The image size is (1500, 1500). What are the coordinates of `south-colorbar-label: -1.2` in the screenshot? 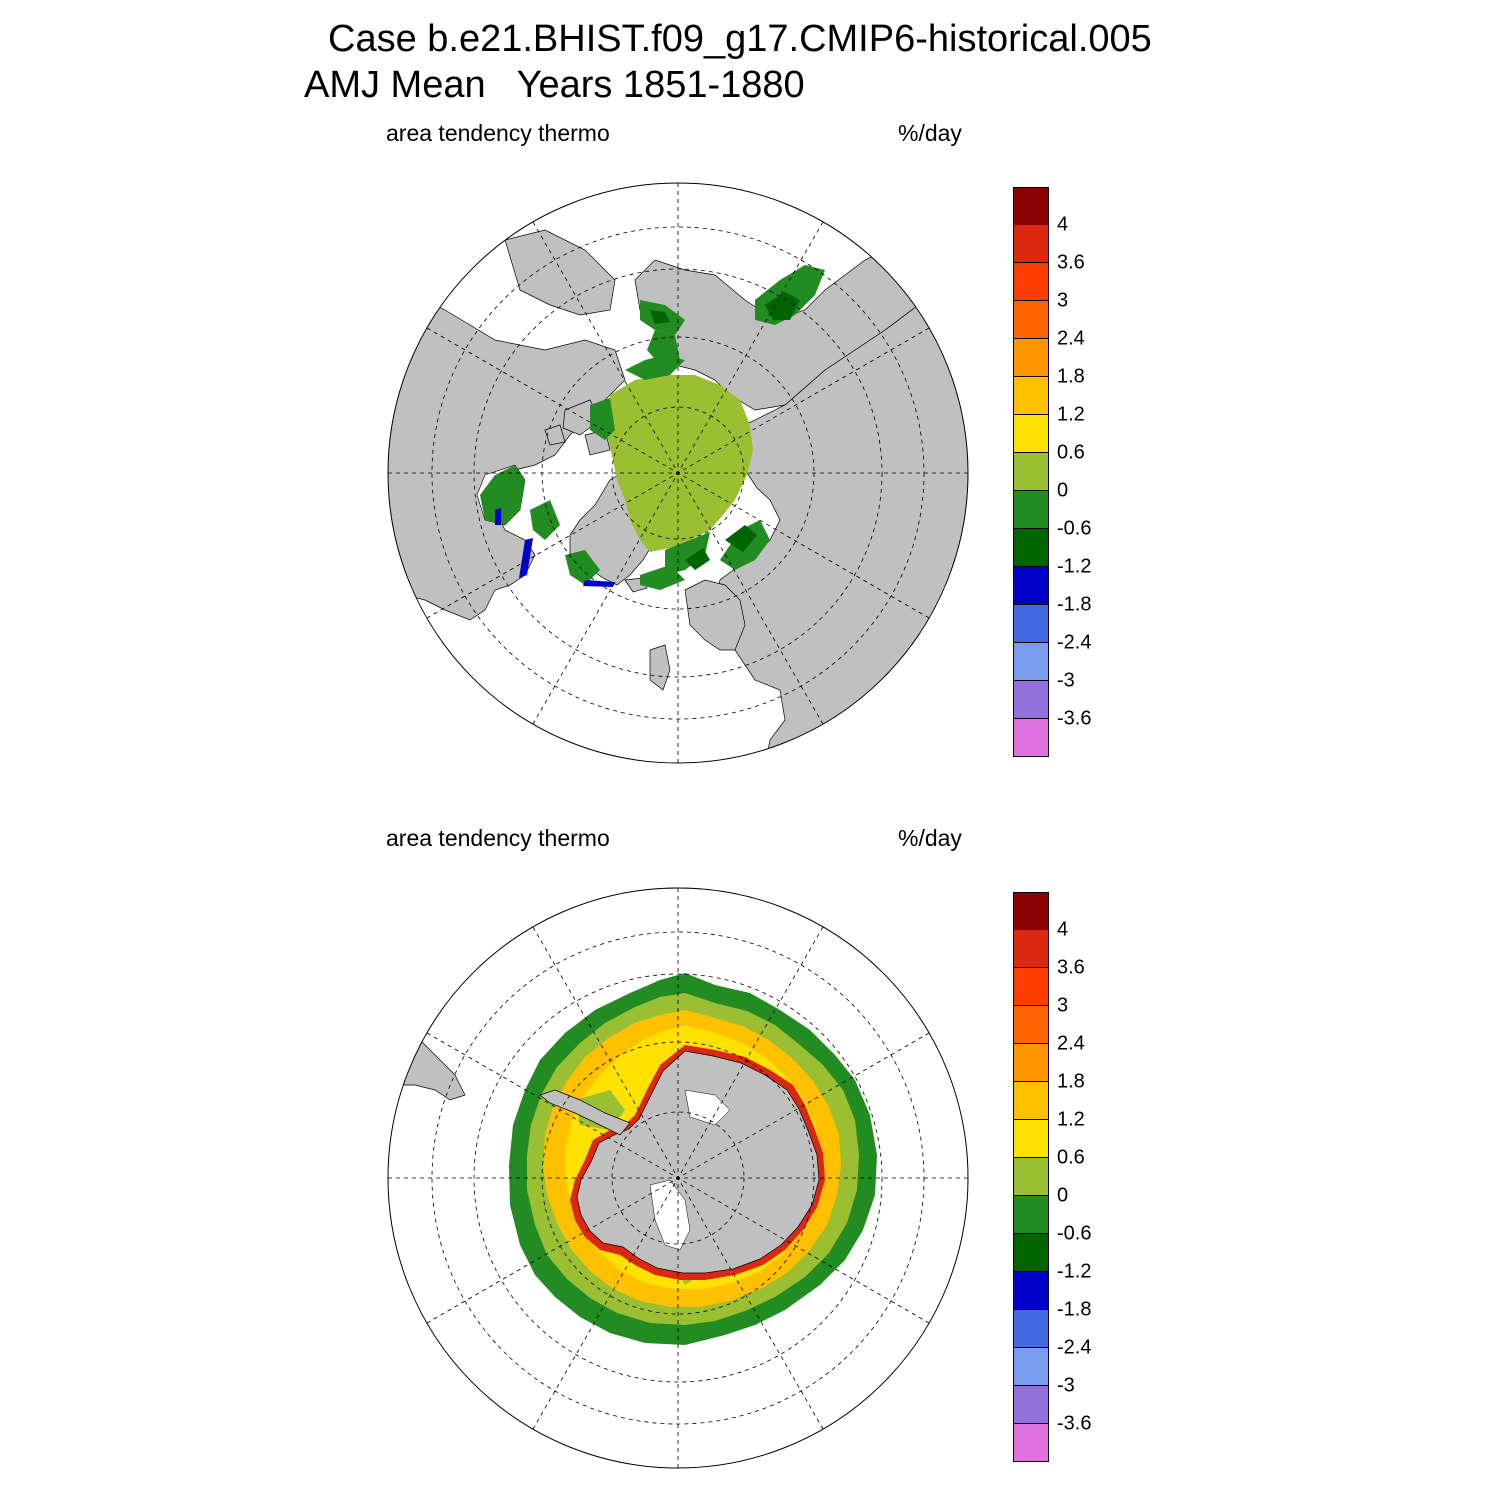 It's located at (1074, 1271).